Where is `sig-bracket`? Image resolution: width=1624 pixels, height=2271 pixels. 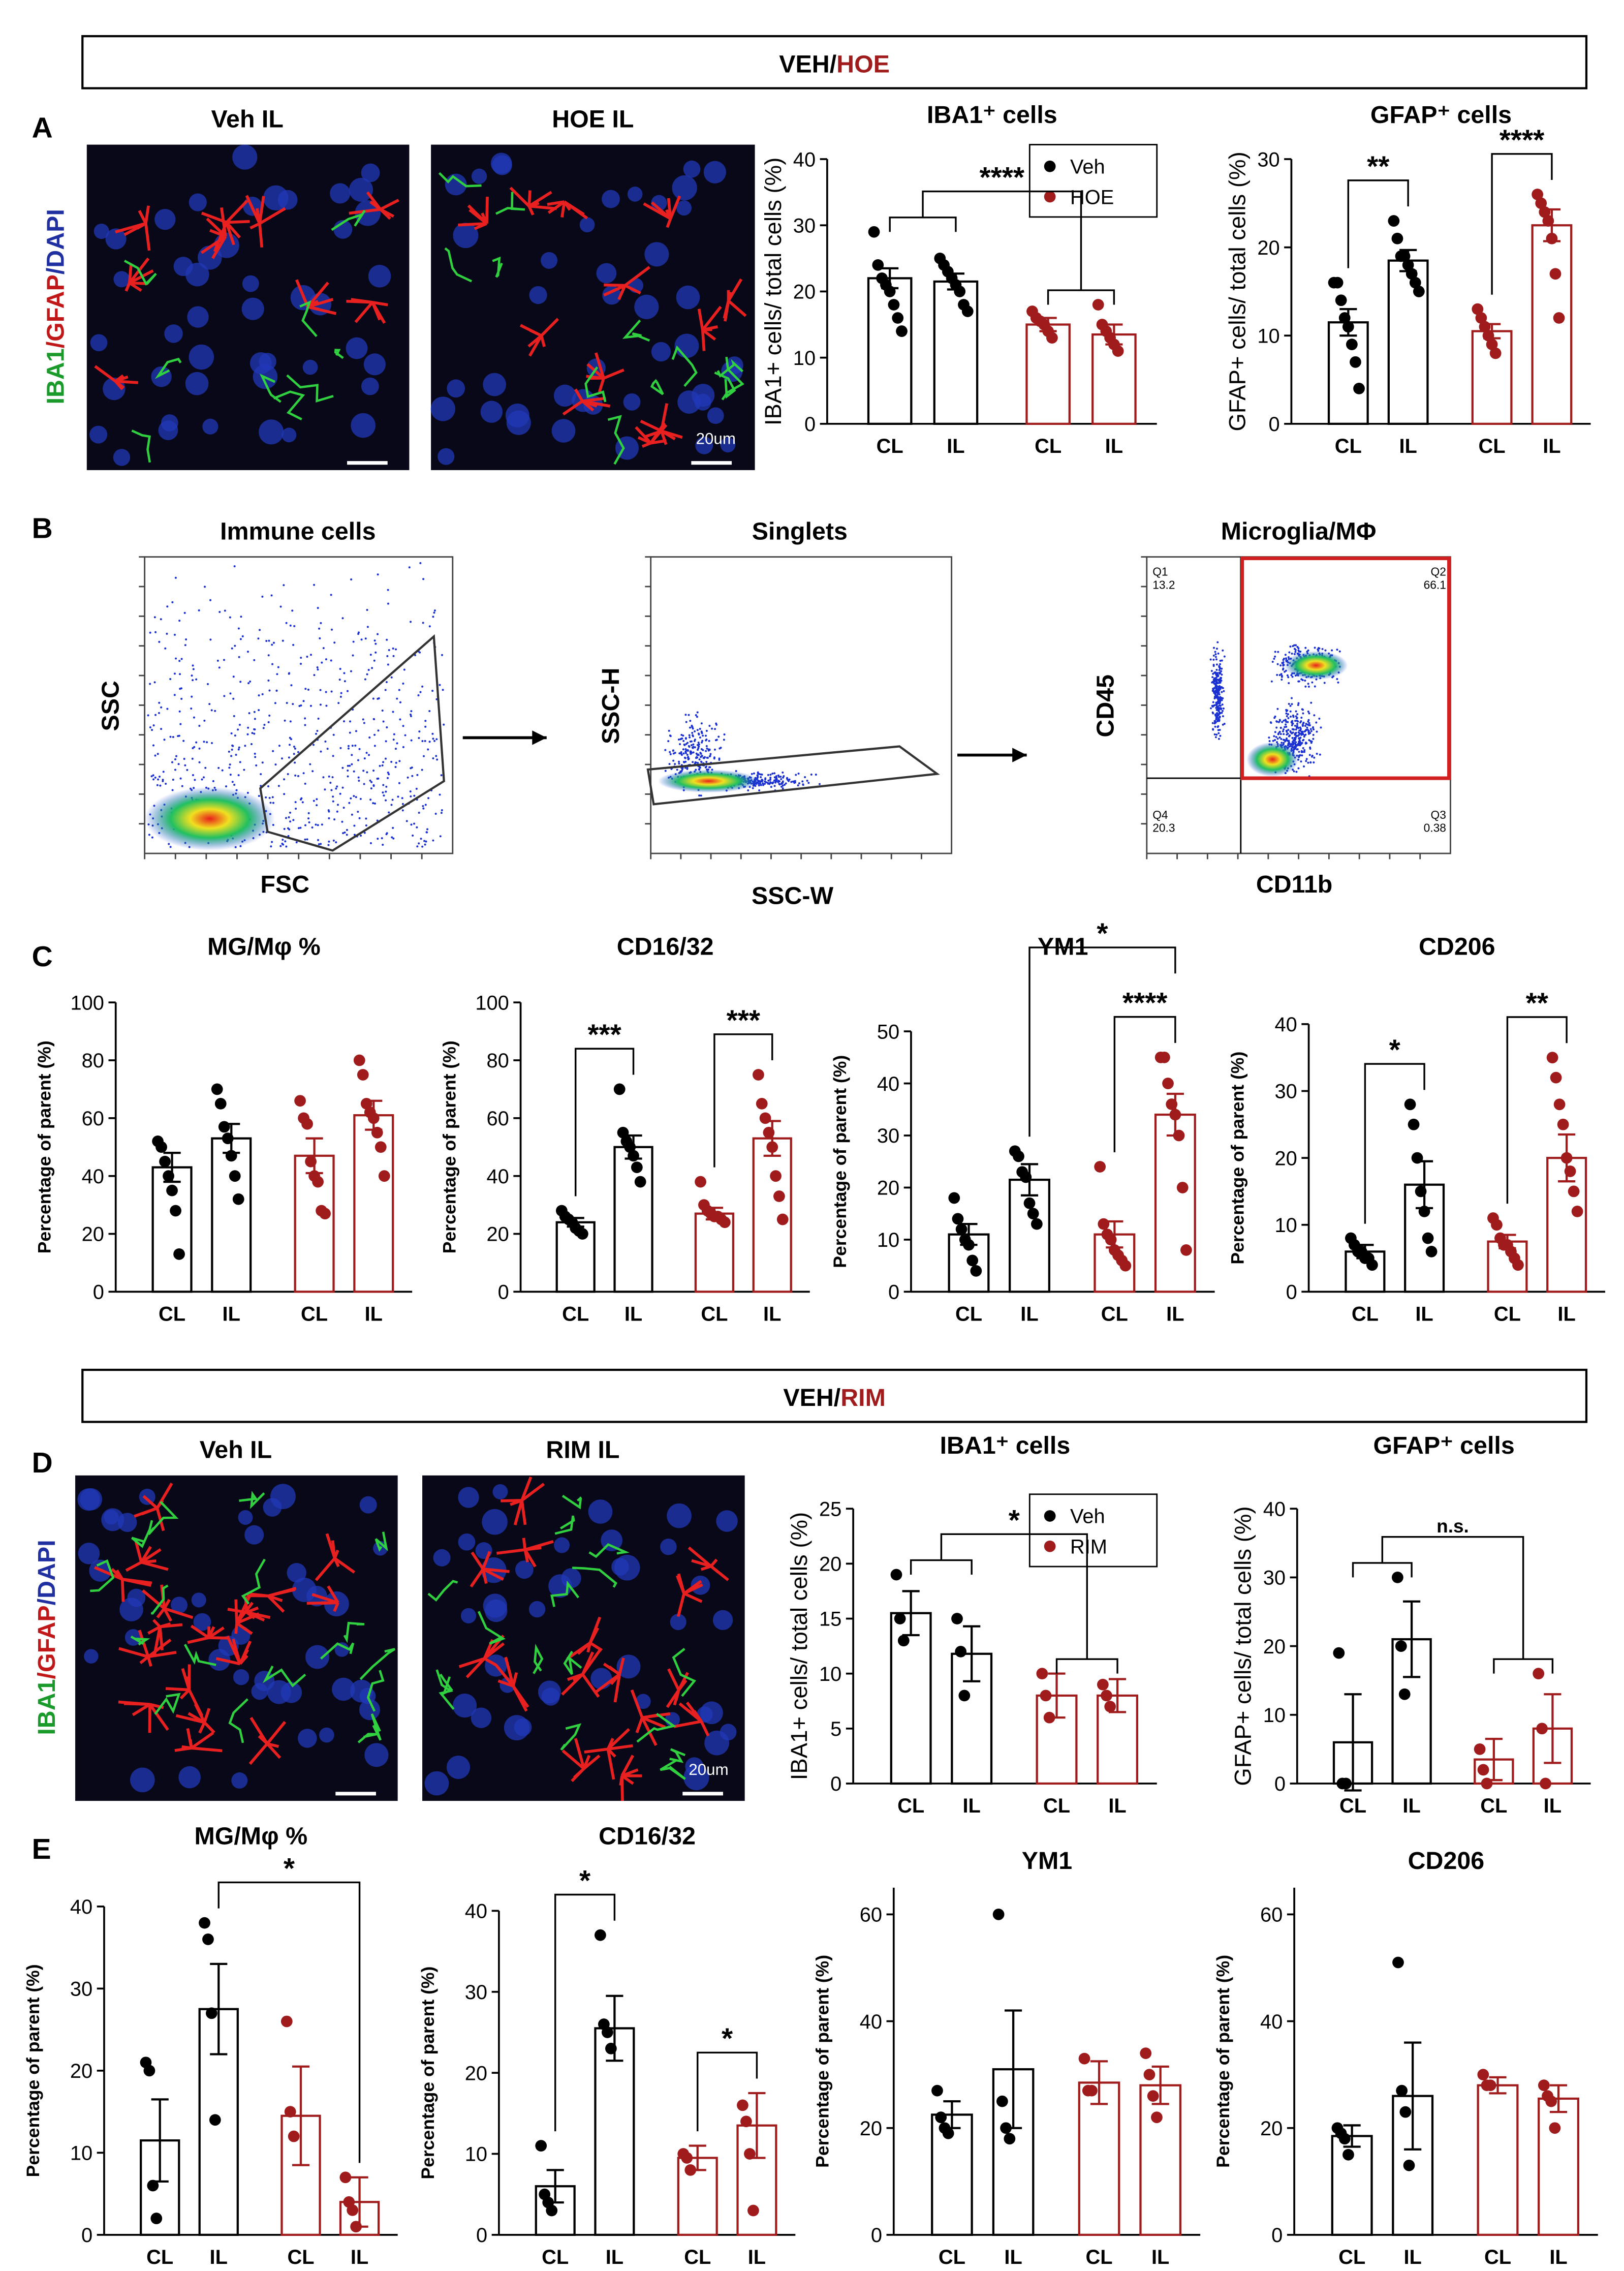
sig-bracket is located at coordinates (1378, 223).